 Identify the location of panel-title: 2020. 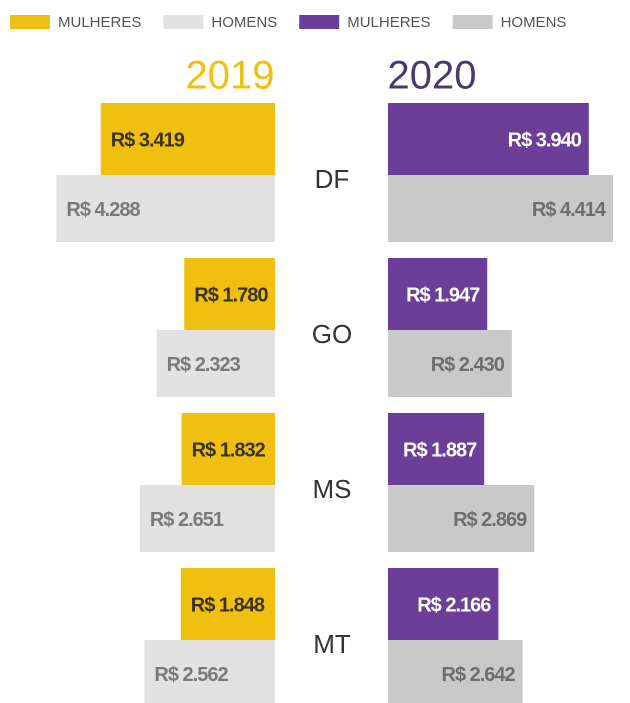
(432, 76).